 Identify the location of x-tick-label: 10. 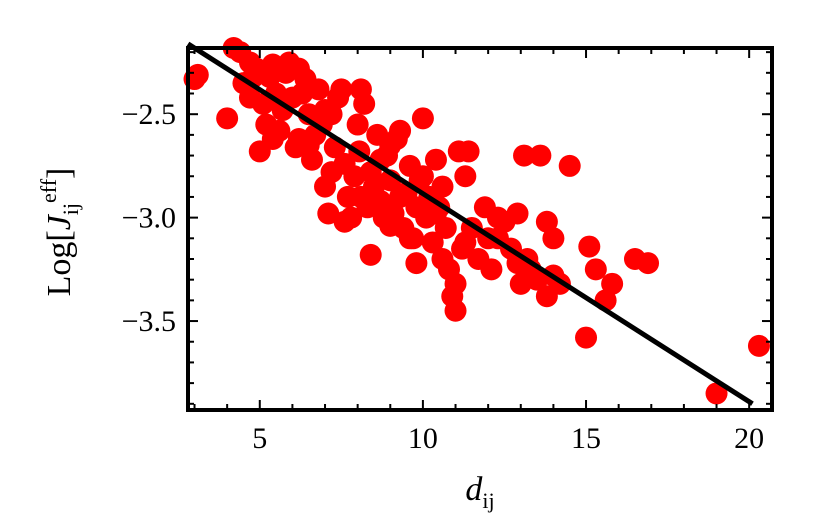
(423, 438).